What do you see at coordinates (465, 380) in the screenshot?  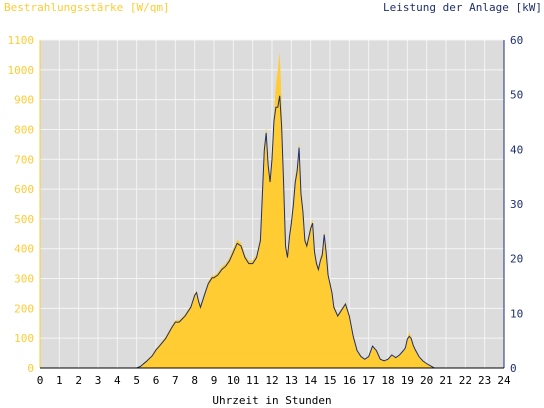 I see `x-tick-label: 22` at bounding box center [465, 380].